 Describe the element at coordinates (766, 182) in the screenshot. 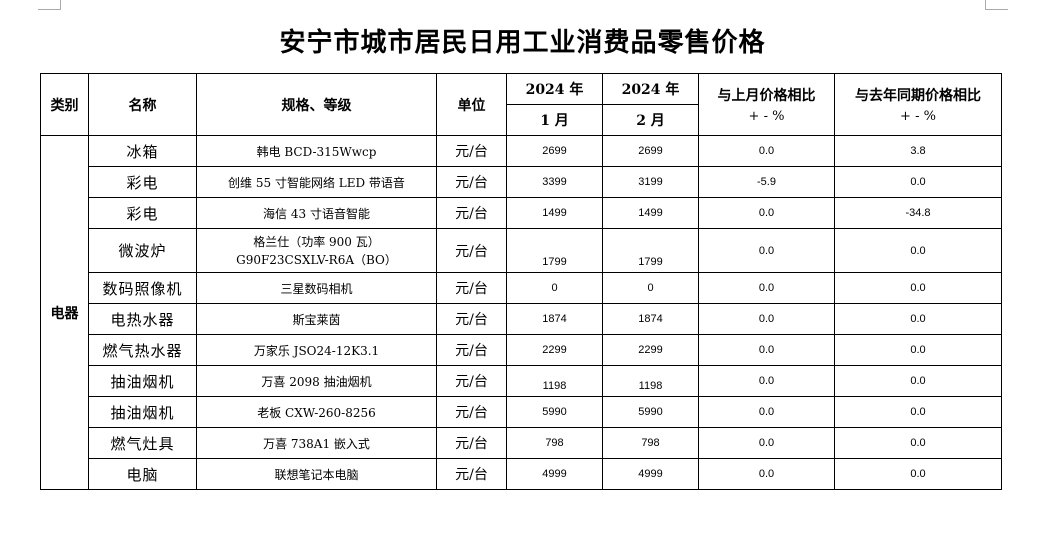

I see `change-mom: -5.9` at that location.